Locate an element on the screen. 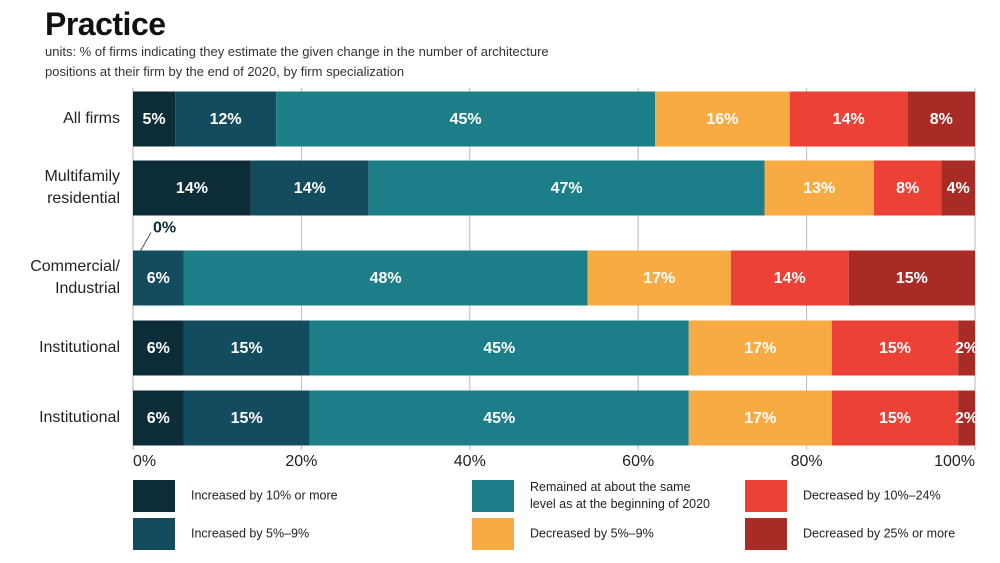  x-tick-label: 40% is located at coordinates (470, 461).